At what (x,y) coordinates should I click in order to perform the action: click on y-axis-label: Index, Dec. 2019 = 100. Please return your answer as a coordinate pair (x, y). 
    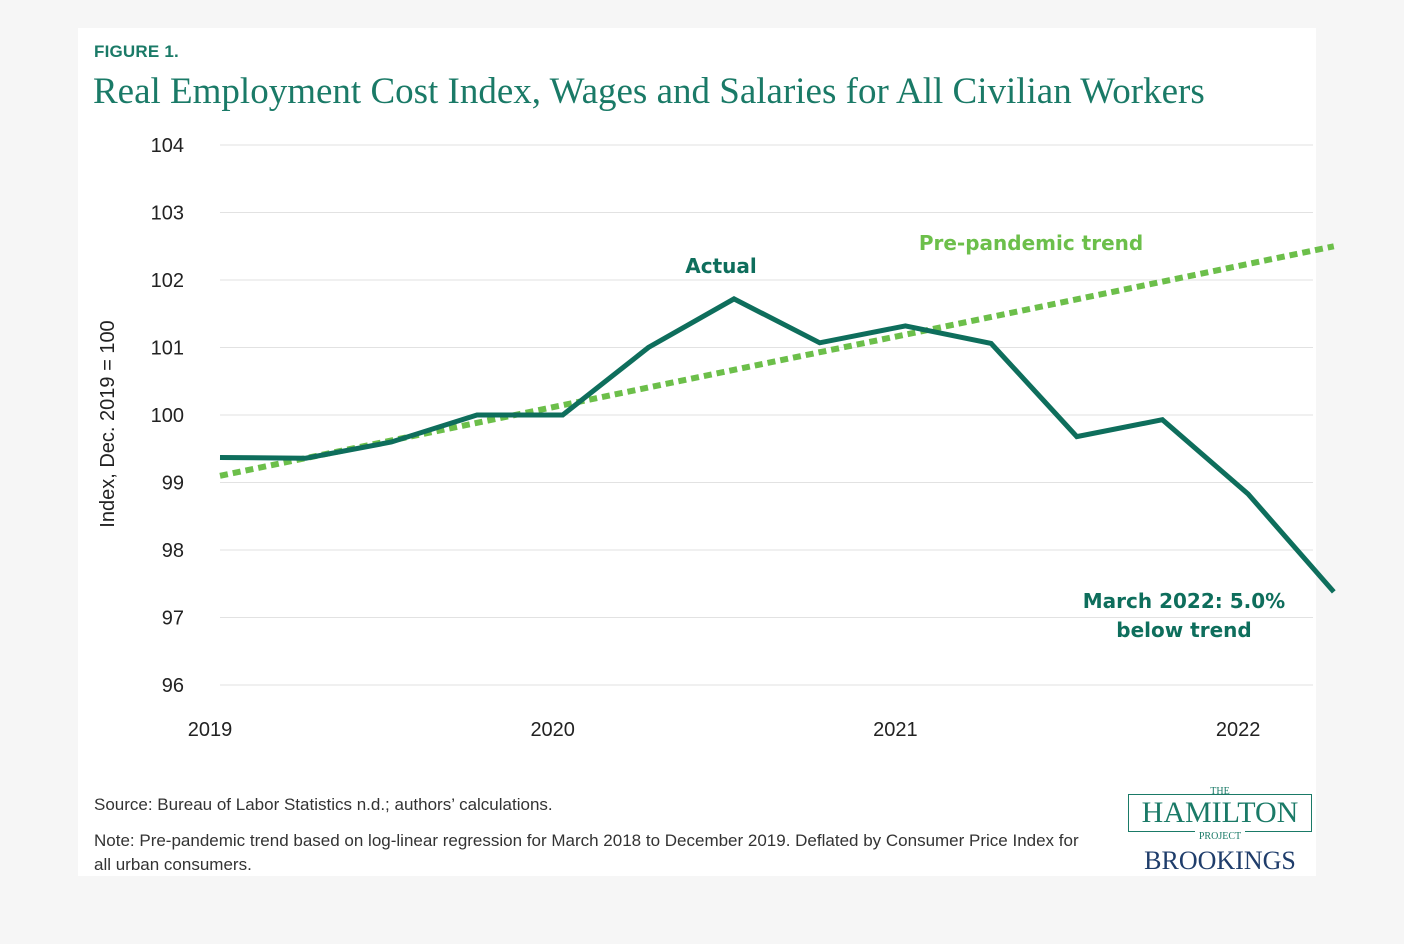
    Looking at the image, I should click on (108, 423).